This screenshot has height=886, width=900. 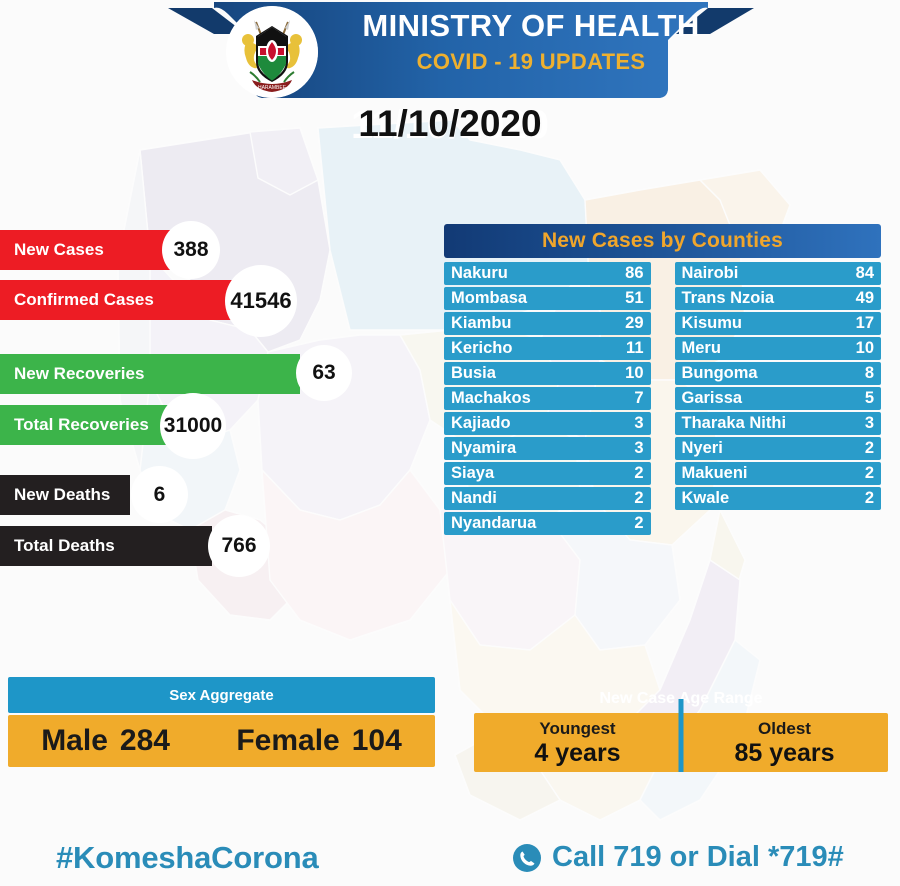 I want to click on county-name: Makueni, so click(x=714, y=473).